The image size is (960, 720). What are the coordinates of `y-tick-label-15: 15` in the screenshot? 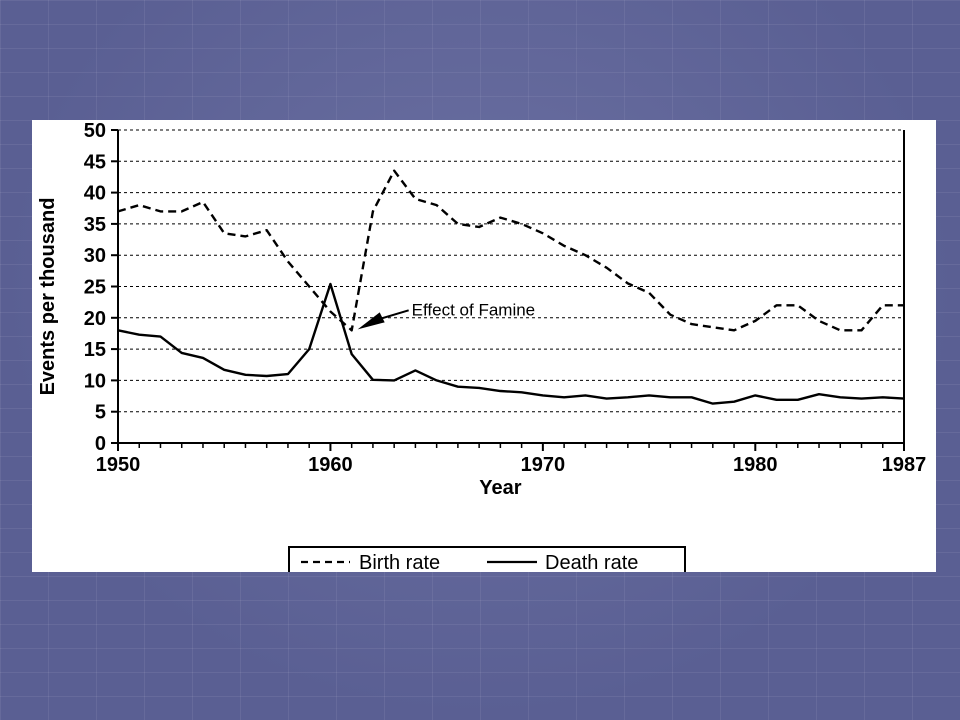 It's located at (95, 350).